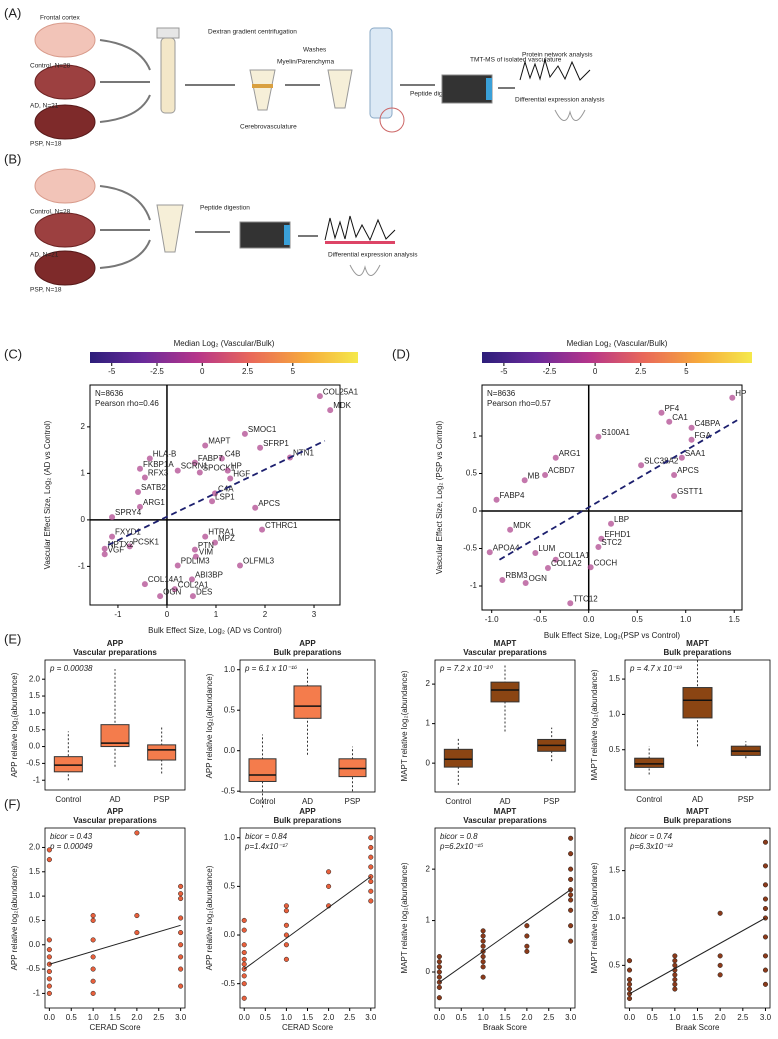  What do you see at coordinates (540, 619) in the screenshot?
I see `x-tick-label: -0.5` at bounding box center [540, 619].